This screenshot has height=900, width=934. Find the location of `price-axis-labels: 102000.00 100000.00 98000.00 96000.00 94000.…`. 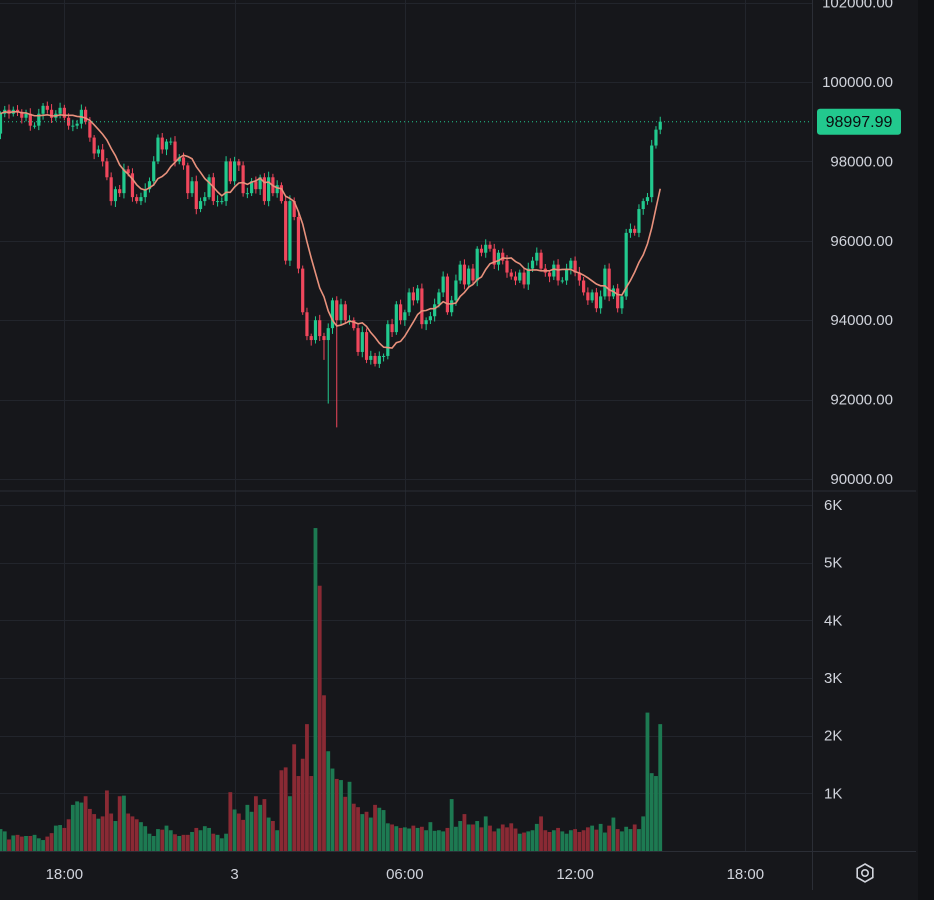

price-axis-labels: 102000.00 100000.00 98000.00 96000.00 94000.… is located at coordinates (857, 244).